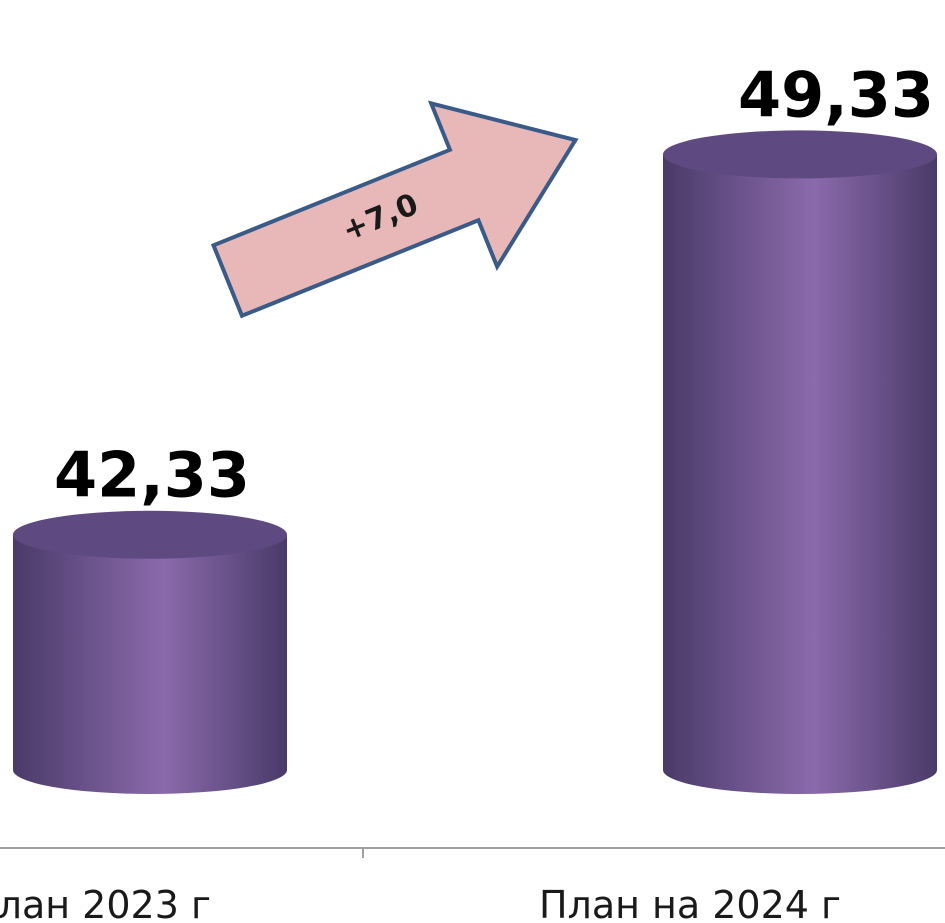  I want to click on category-label-2: План на 2024 г, so click(690, 903).